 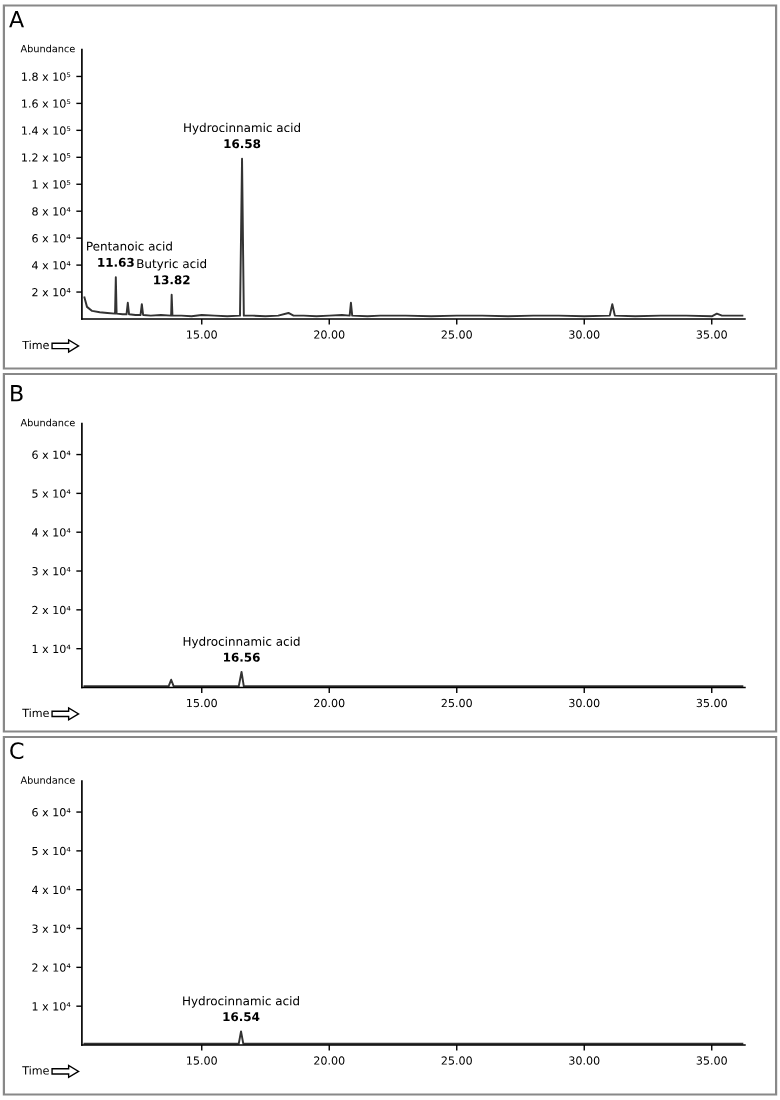 I want to click on chart-title: B, so click(x=17, y=393).